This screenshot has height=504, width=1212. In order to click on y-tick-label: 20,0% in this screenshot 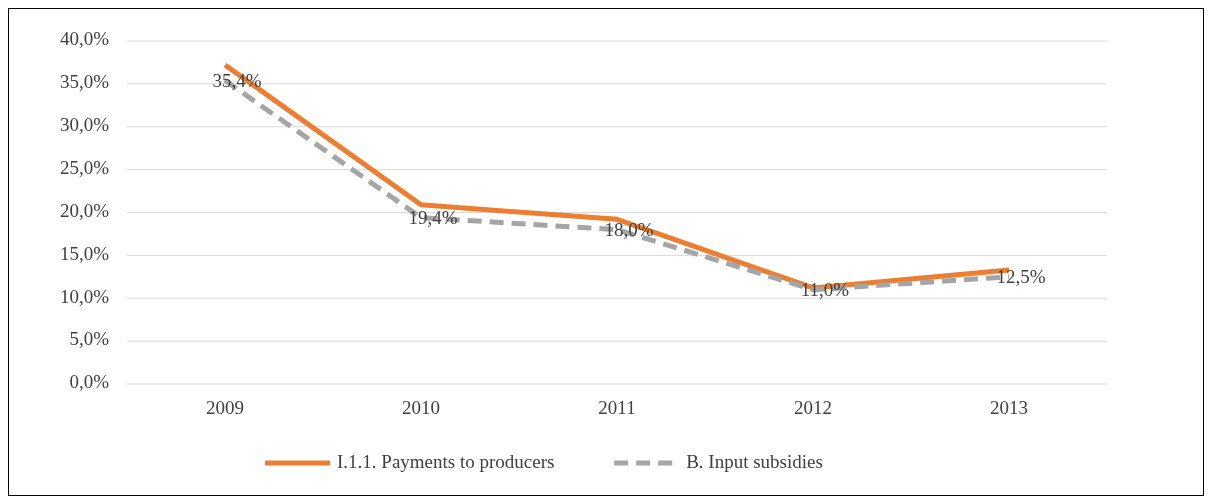, I will do `click(84, 210)`.